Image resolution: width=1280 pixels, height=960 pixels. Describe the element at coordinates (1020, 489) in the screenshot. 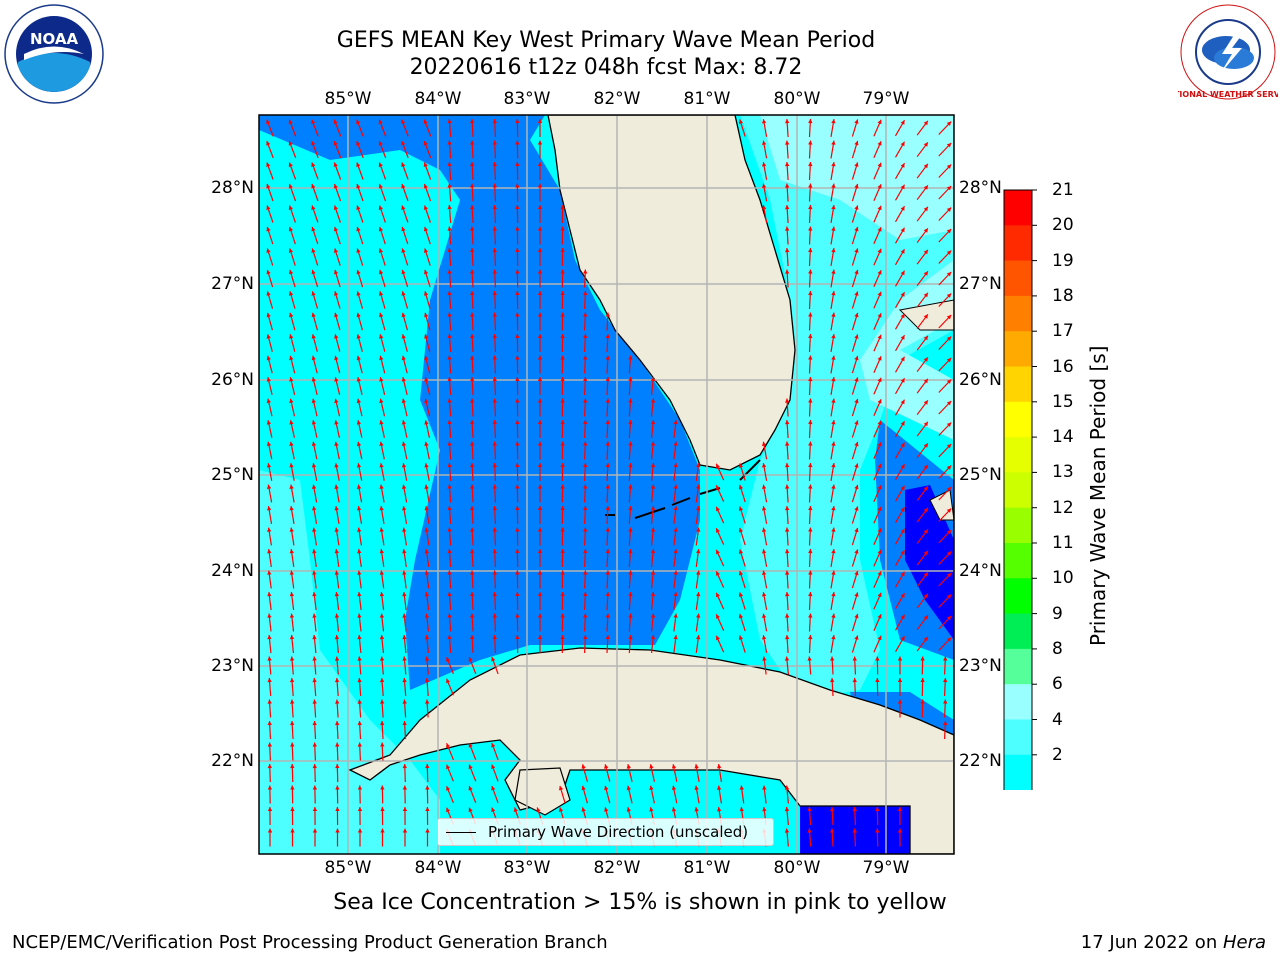

I see `colorbar` at that location.